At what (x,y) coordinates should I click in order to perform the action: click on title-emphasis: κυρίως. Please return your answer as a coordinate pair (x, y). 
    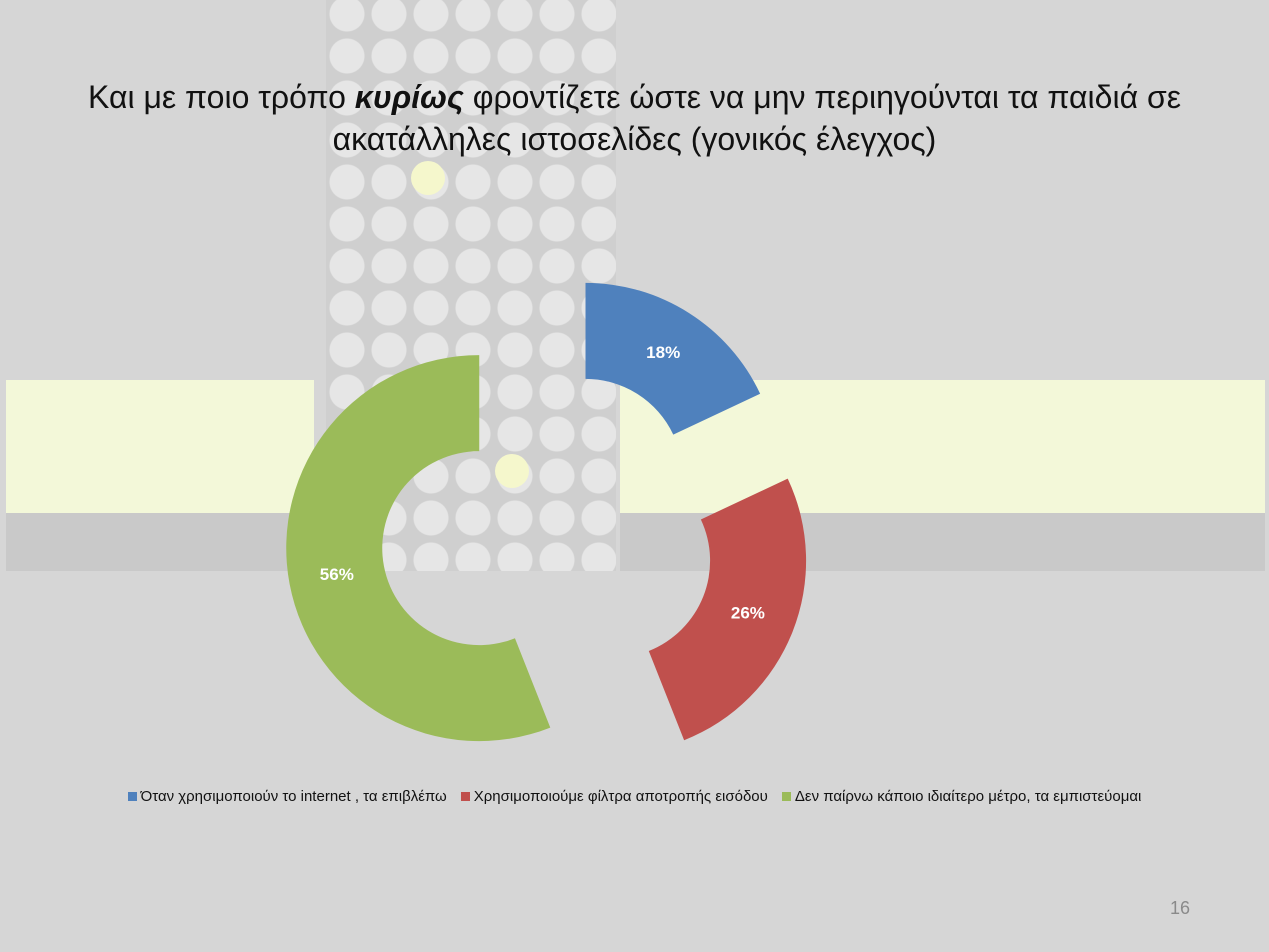
    Looking at the image, I should click on (409, 97).